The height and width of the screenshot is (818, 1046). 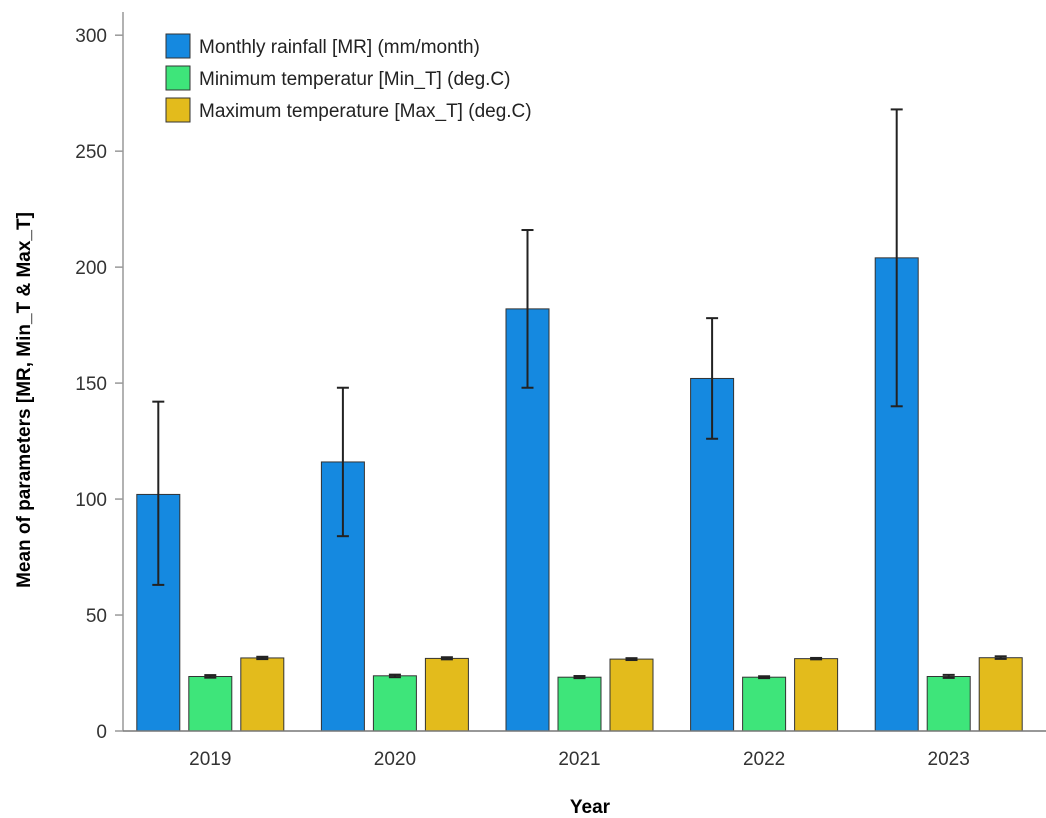 I want to click on y-axis-title: Mean of parameters [MR, Min_T & Max_T], so click(x=24, y=400).